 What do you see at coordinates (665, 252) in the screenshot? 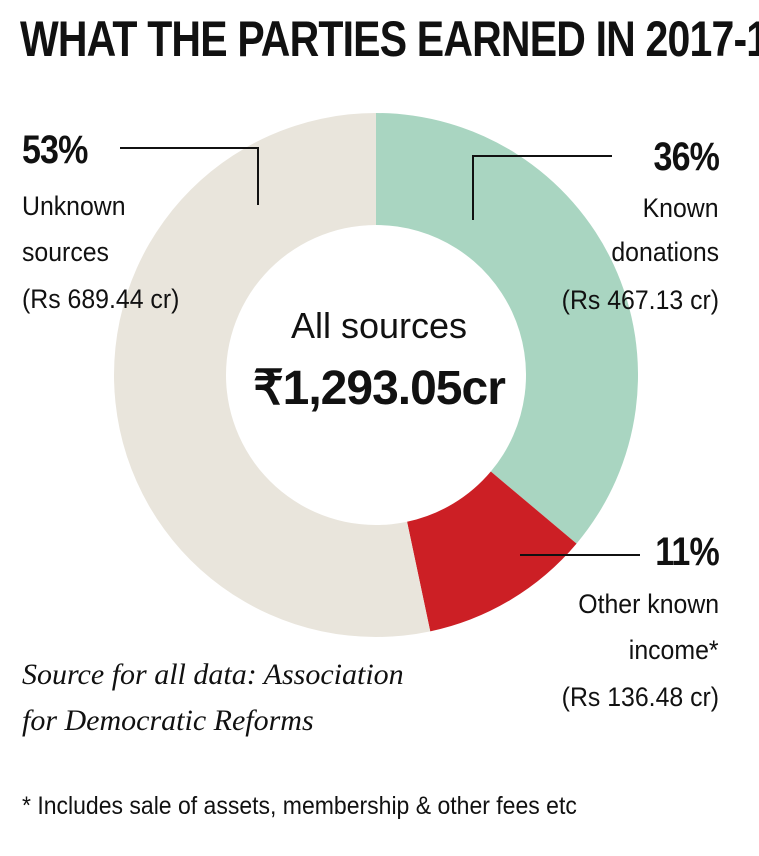
I see `slice-label2-known-donations: donations` at bounding box center [665, 252].